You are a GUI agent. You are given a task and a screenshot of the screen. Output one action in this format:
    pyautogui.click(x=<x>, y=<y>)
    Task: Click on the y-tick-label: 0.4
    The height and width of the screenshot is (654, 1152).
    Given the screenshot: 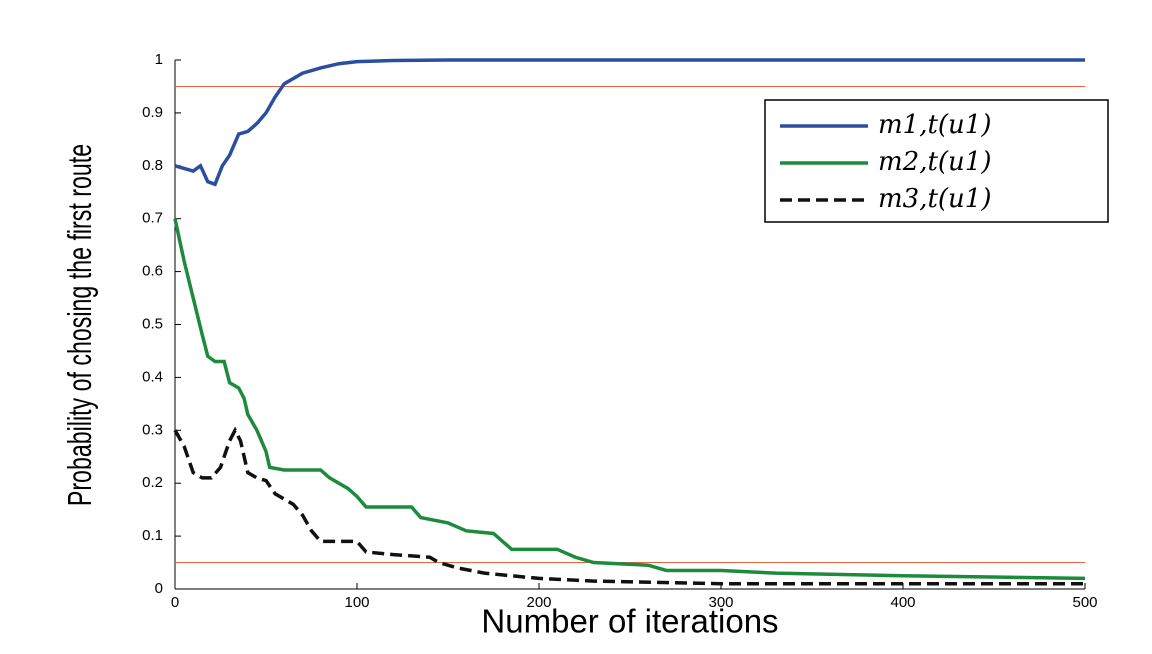 What is the action you would take?
    pyautogui.click(x=152, y=376)
    